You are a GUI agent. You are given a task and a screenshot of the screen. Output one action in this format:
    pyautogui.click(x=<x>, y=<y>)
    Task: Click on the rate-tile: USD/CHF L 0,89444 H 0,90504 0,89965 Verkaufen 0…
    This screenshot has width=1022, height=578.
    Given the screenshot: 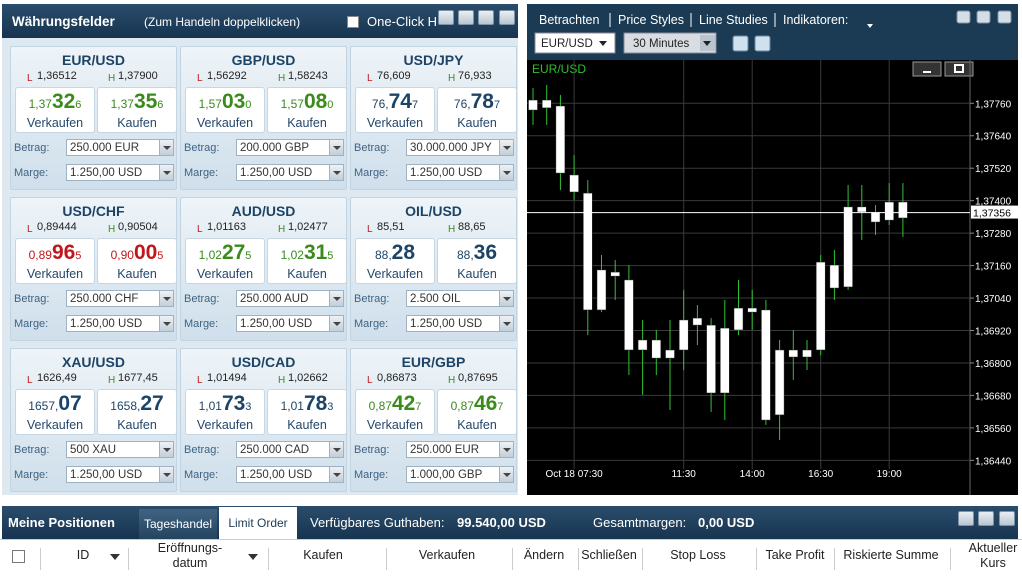 What is the action you would take?
    pyautogui.click(x=93, y=269)
    